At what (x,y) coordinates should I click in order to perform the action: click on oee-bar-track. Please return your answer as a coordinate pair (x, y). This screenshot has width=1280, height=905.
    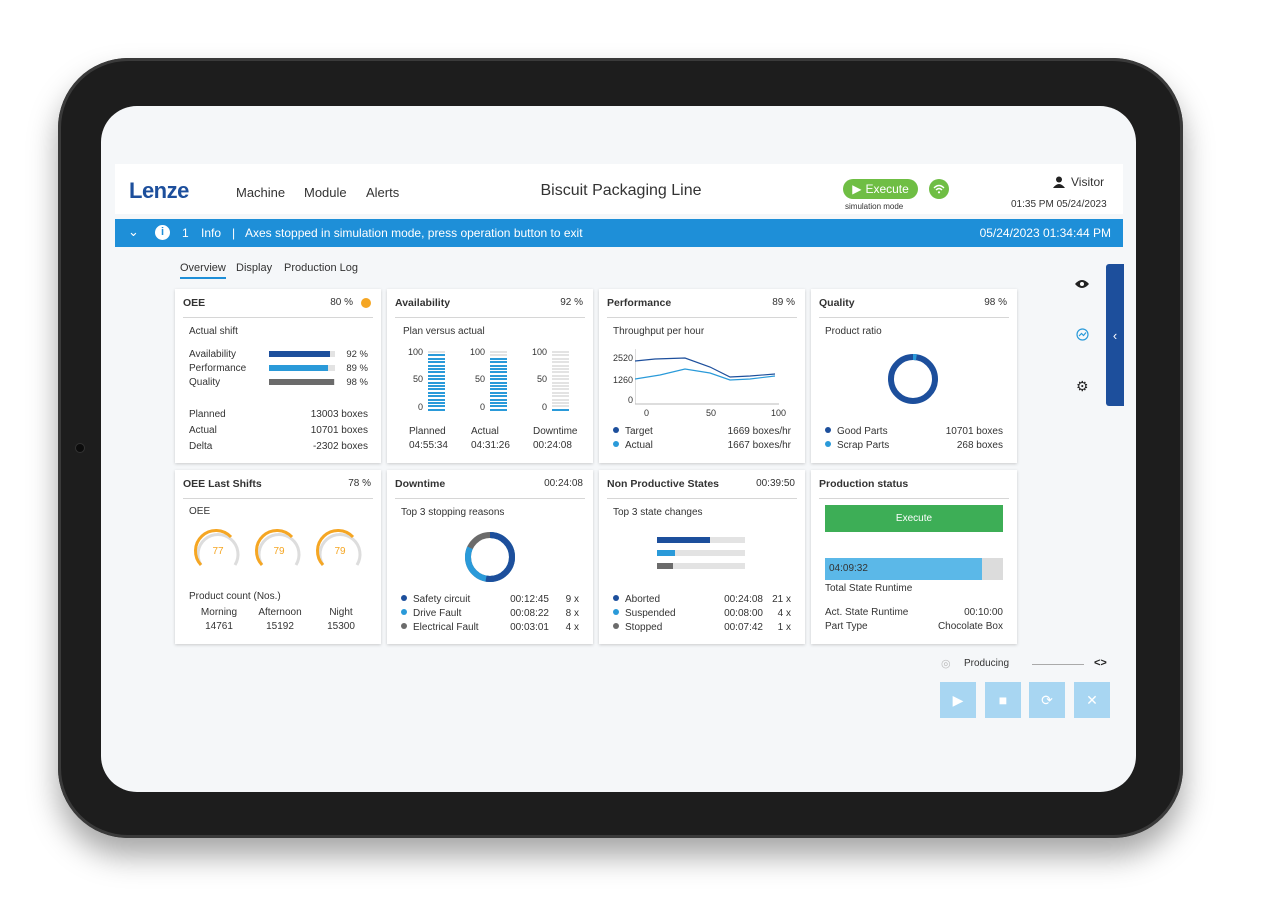
    Looking at the image, I should click on (302, 382).